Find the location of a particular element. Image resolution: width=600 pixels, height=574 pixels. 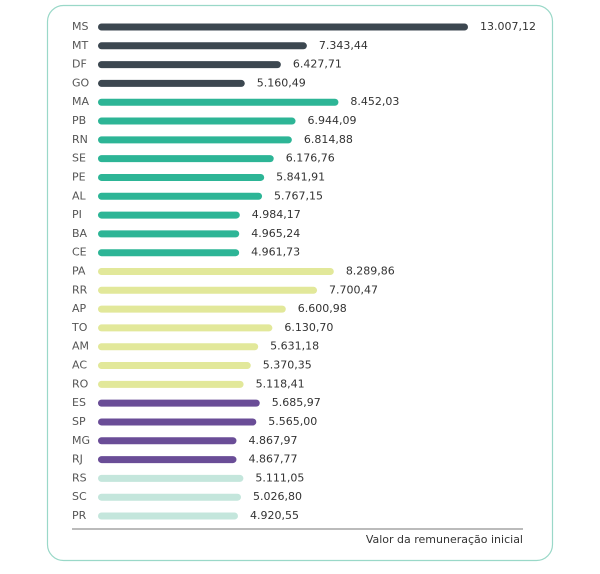

category-label: TO is located at coordinates (79, 327).